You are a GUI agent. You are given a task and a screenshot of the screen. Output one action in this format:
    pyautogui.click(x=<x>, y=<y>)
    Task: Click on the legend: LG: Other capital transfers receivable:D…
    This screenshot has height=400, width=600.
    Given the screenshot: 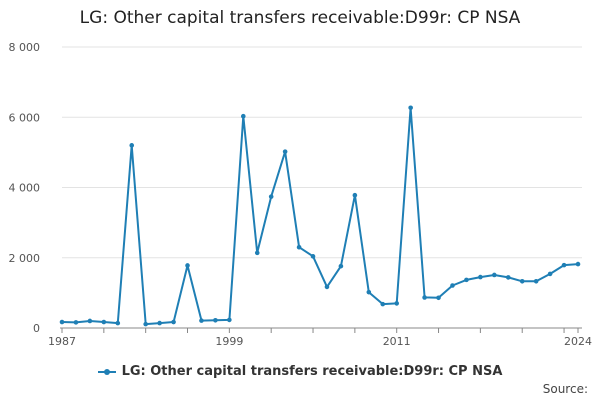 What is the action you would take?
    pyautogui.click(x=300, y=371)
    